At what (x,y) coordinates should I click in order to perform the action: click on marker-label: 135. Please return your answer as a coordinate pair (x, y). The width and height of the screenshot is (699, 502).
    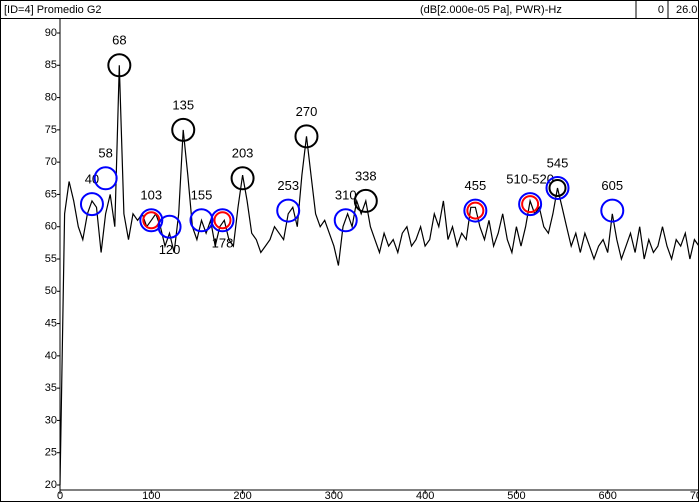
    Looking at the image, I should click on (183, 104).